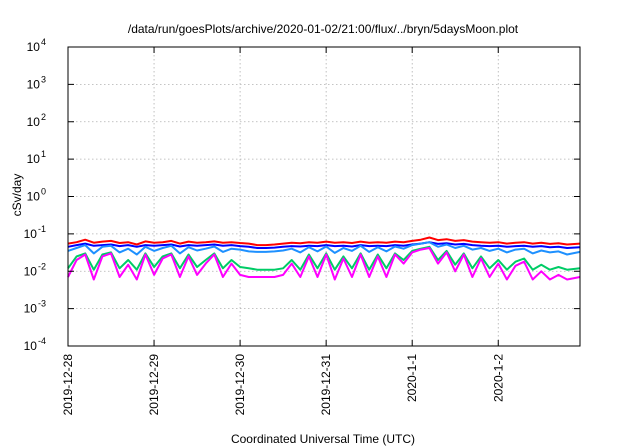  I want to click on x-tick-label: 2020-1-2, so click(498, 378).